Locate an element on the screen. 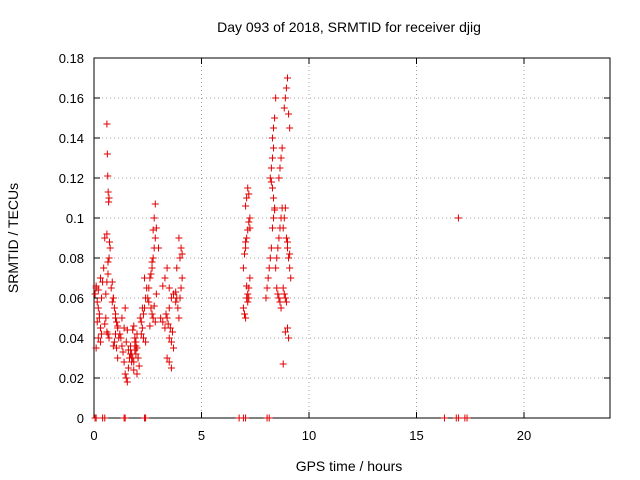 The width and height of the screenshot is (640, 480). y-tick-label: 0.16 is located at coordinates (71, 98).